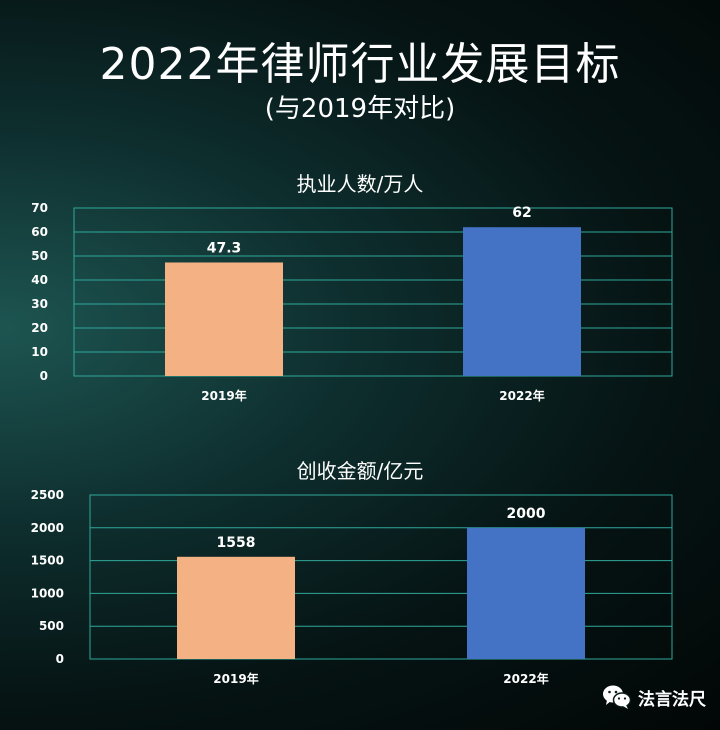 This screenshot has width=720, height=730. I want to click on watermark: 法言法尺, so click(654, 697).